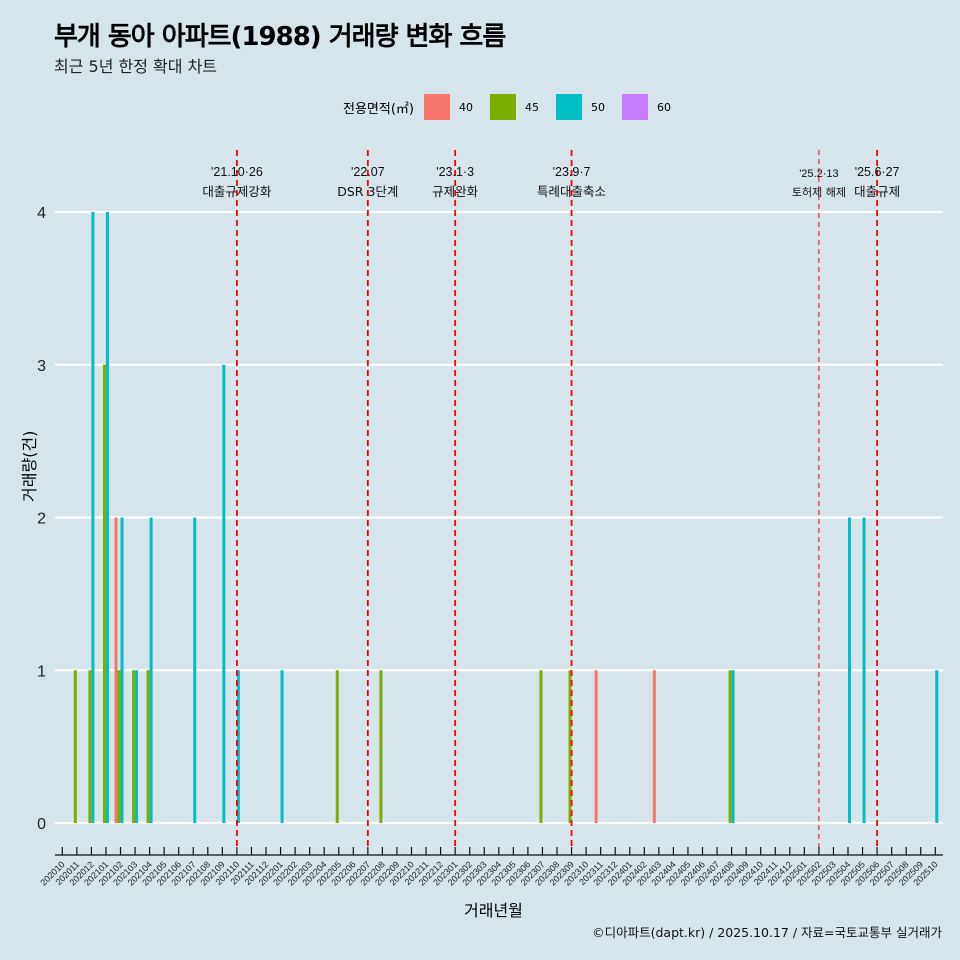 The width and height of the screenshot is (960, 960). Describe the element at coordinates (818, 174) in the screenshot. I see `annotation-date: '25.2·13` at that location.